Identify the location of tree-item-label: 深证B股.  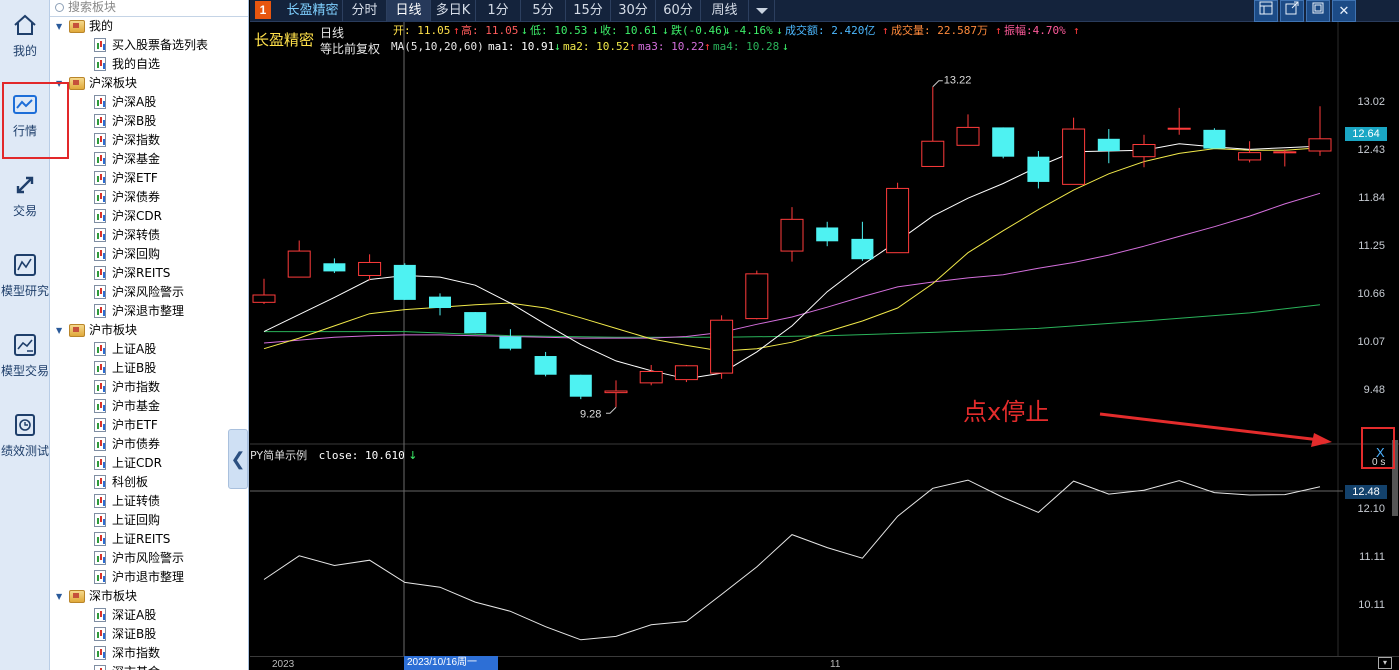
(134, 634).